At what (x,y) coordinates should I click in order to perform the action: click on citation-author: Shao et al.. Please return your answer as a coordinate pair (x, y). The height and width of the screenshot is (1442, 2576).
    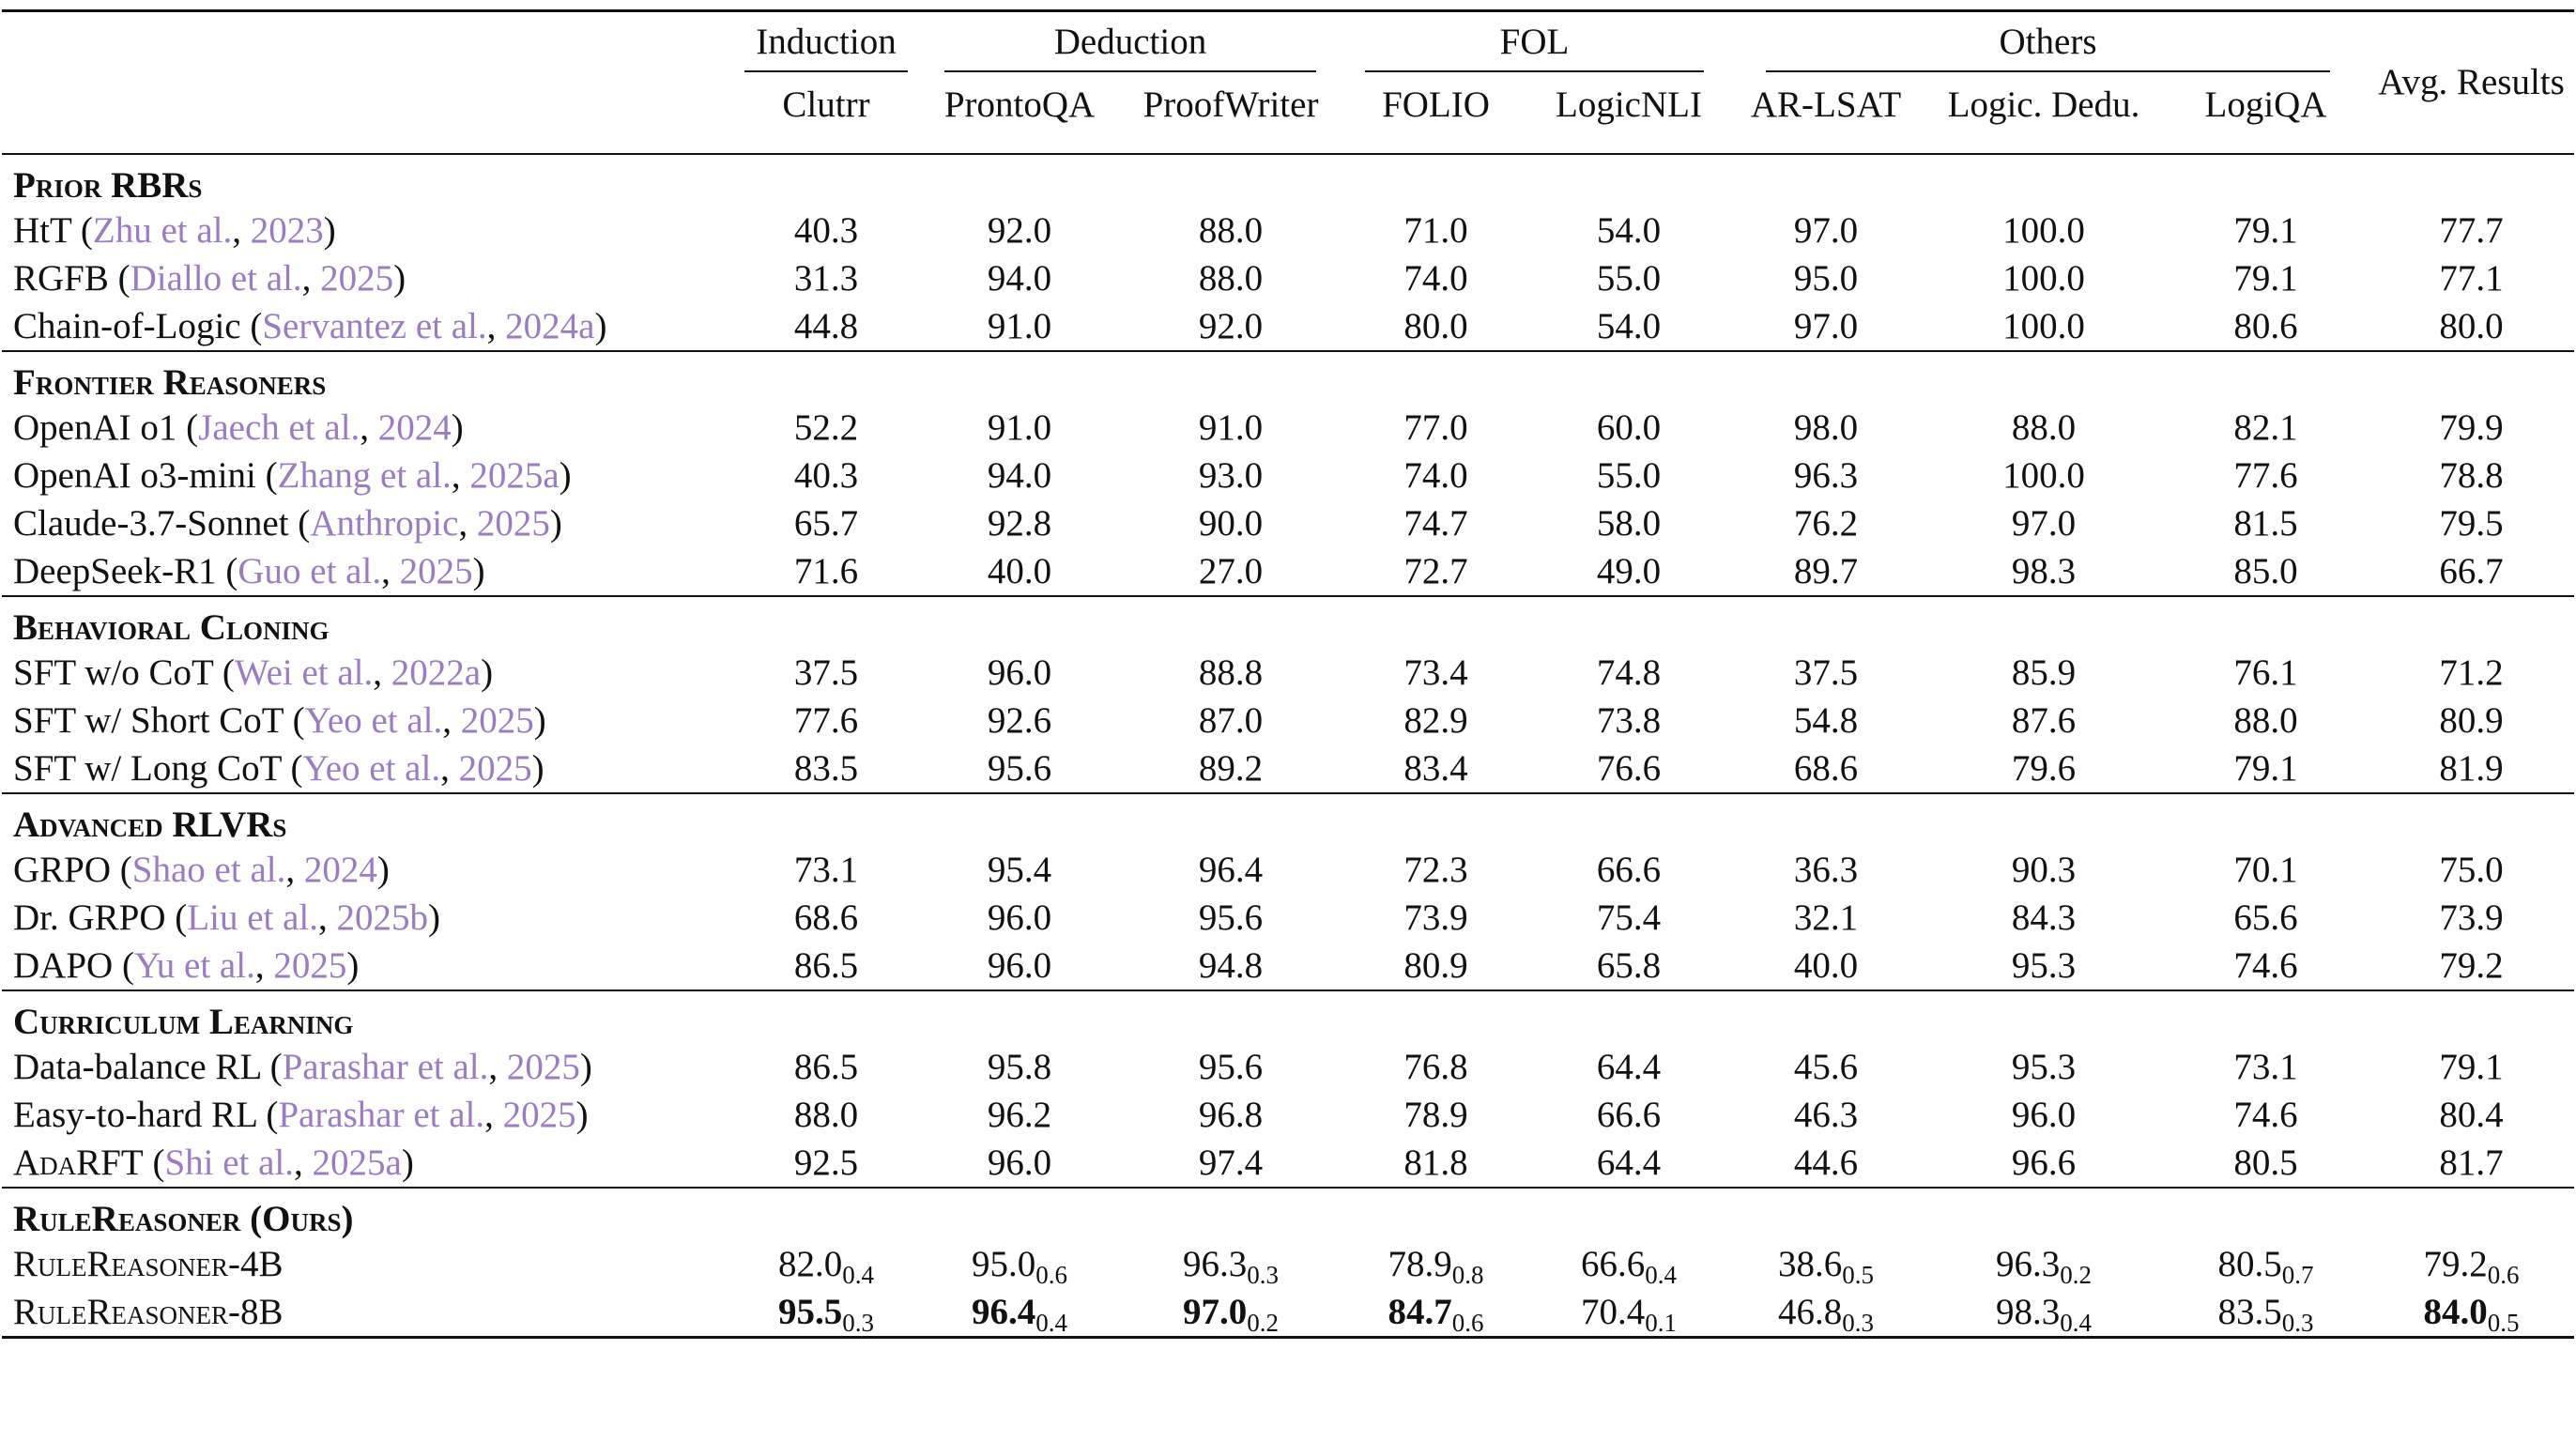
    Looking at the image, I should click on (209, 870).